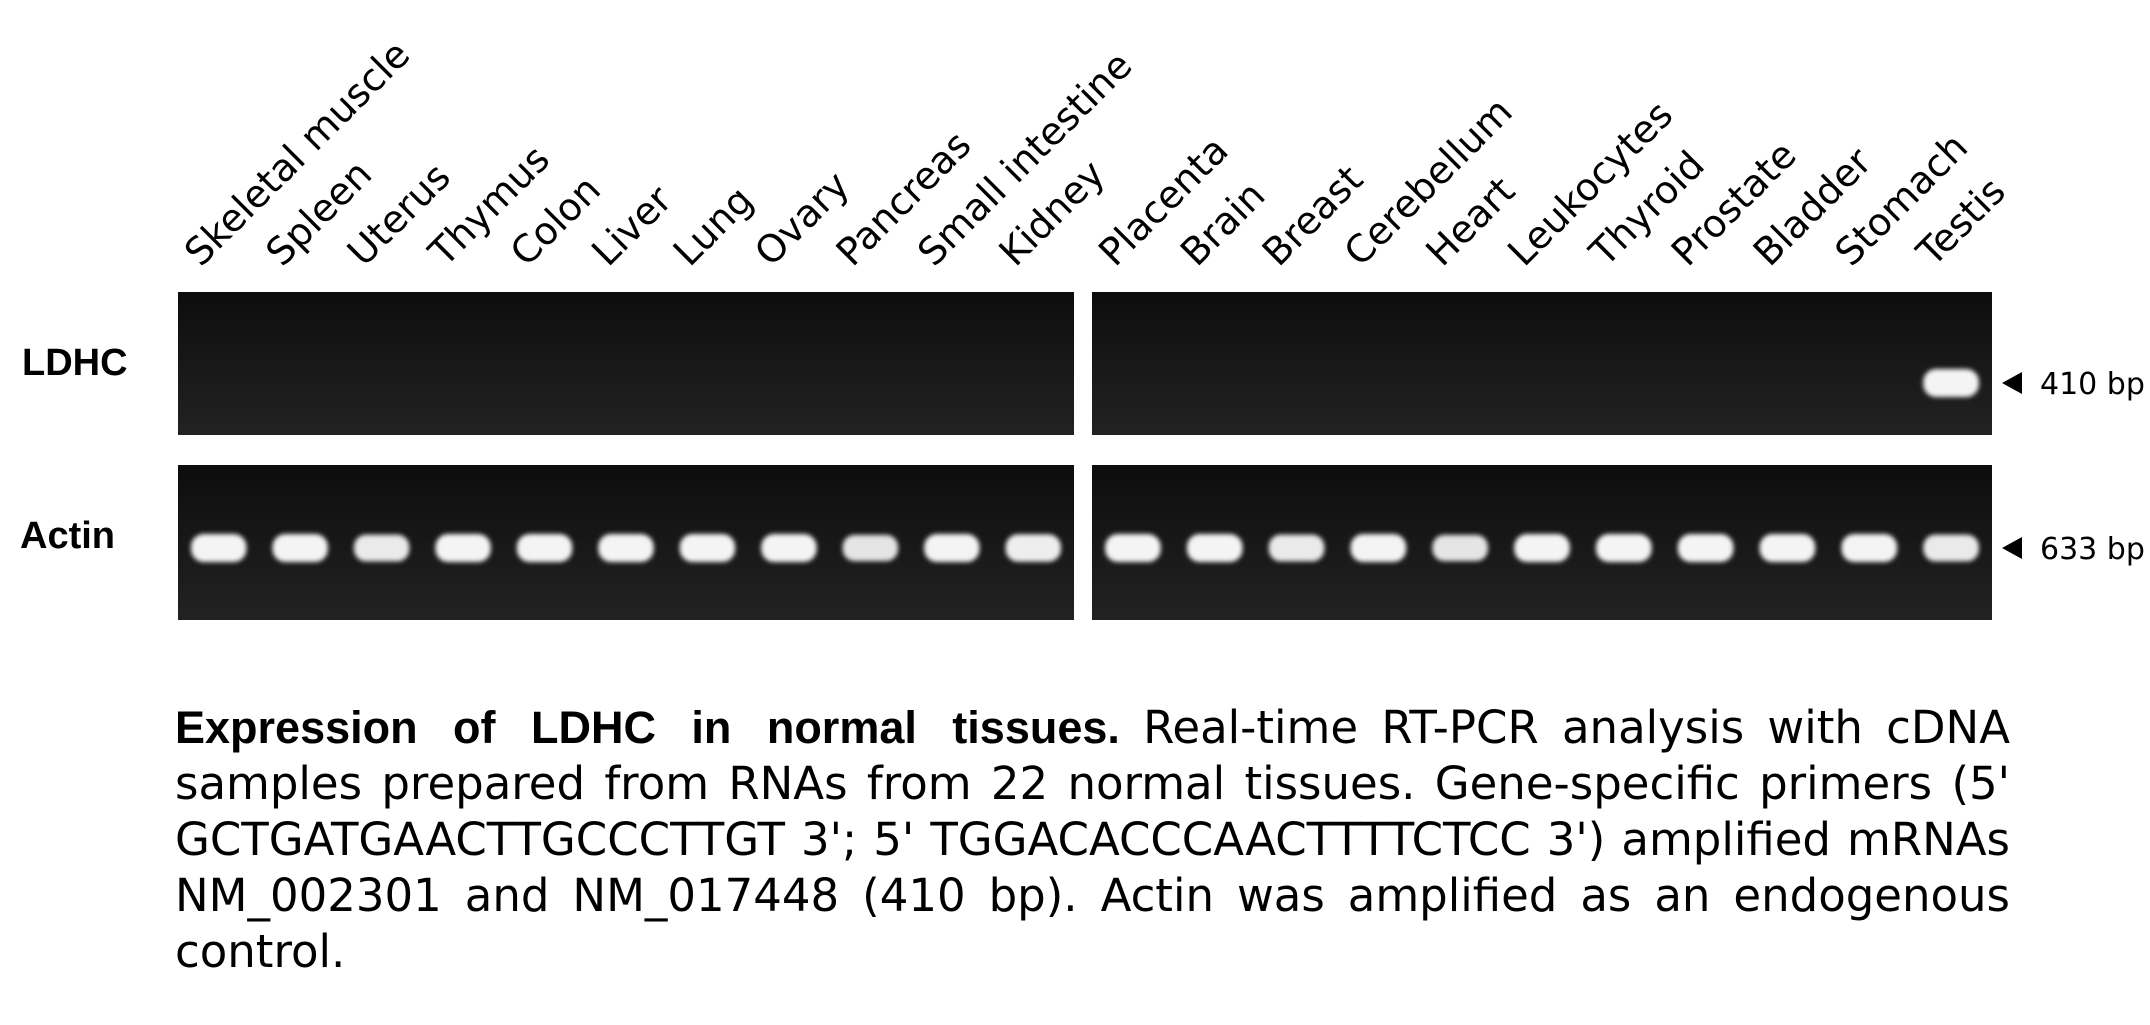  Describe the element at coordinates (1460, 548) in the screenshot. I see `band-actin-heart` at that location.